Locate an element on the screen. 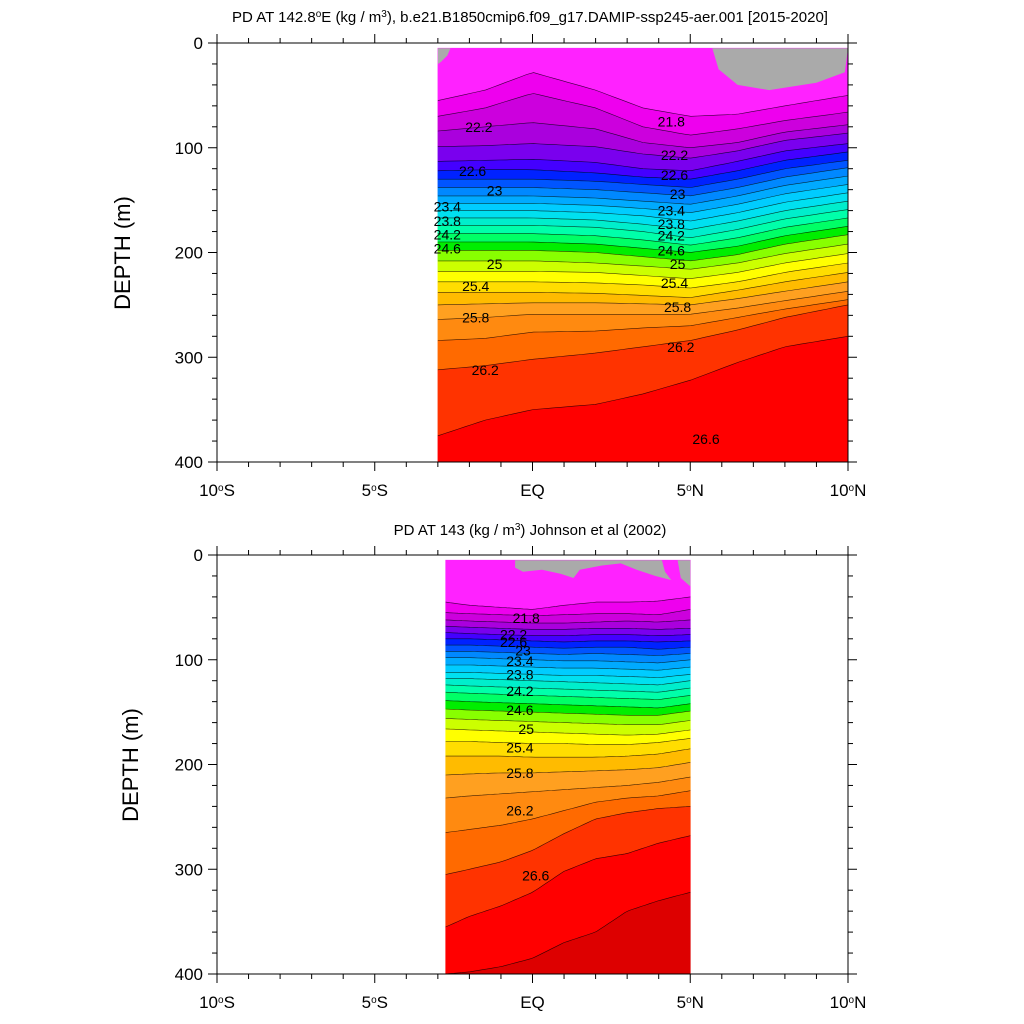  panel-top-ylabel: DEPTH (m) is located at coordinates (122, 253).